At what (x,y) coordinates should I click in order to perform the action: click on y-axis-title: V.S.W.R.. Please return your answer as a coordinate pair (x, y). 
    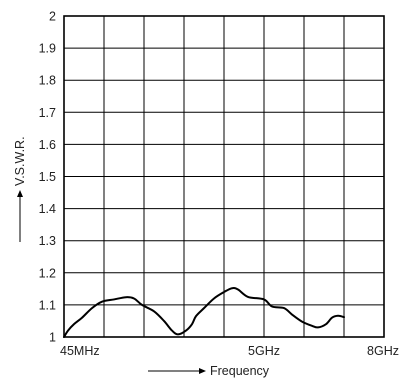
    Looking at the image, I should click on (20, 161).